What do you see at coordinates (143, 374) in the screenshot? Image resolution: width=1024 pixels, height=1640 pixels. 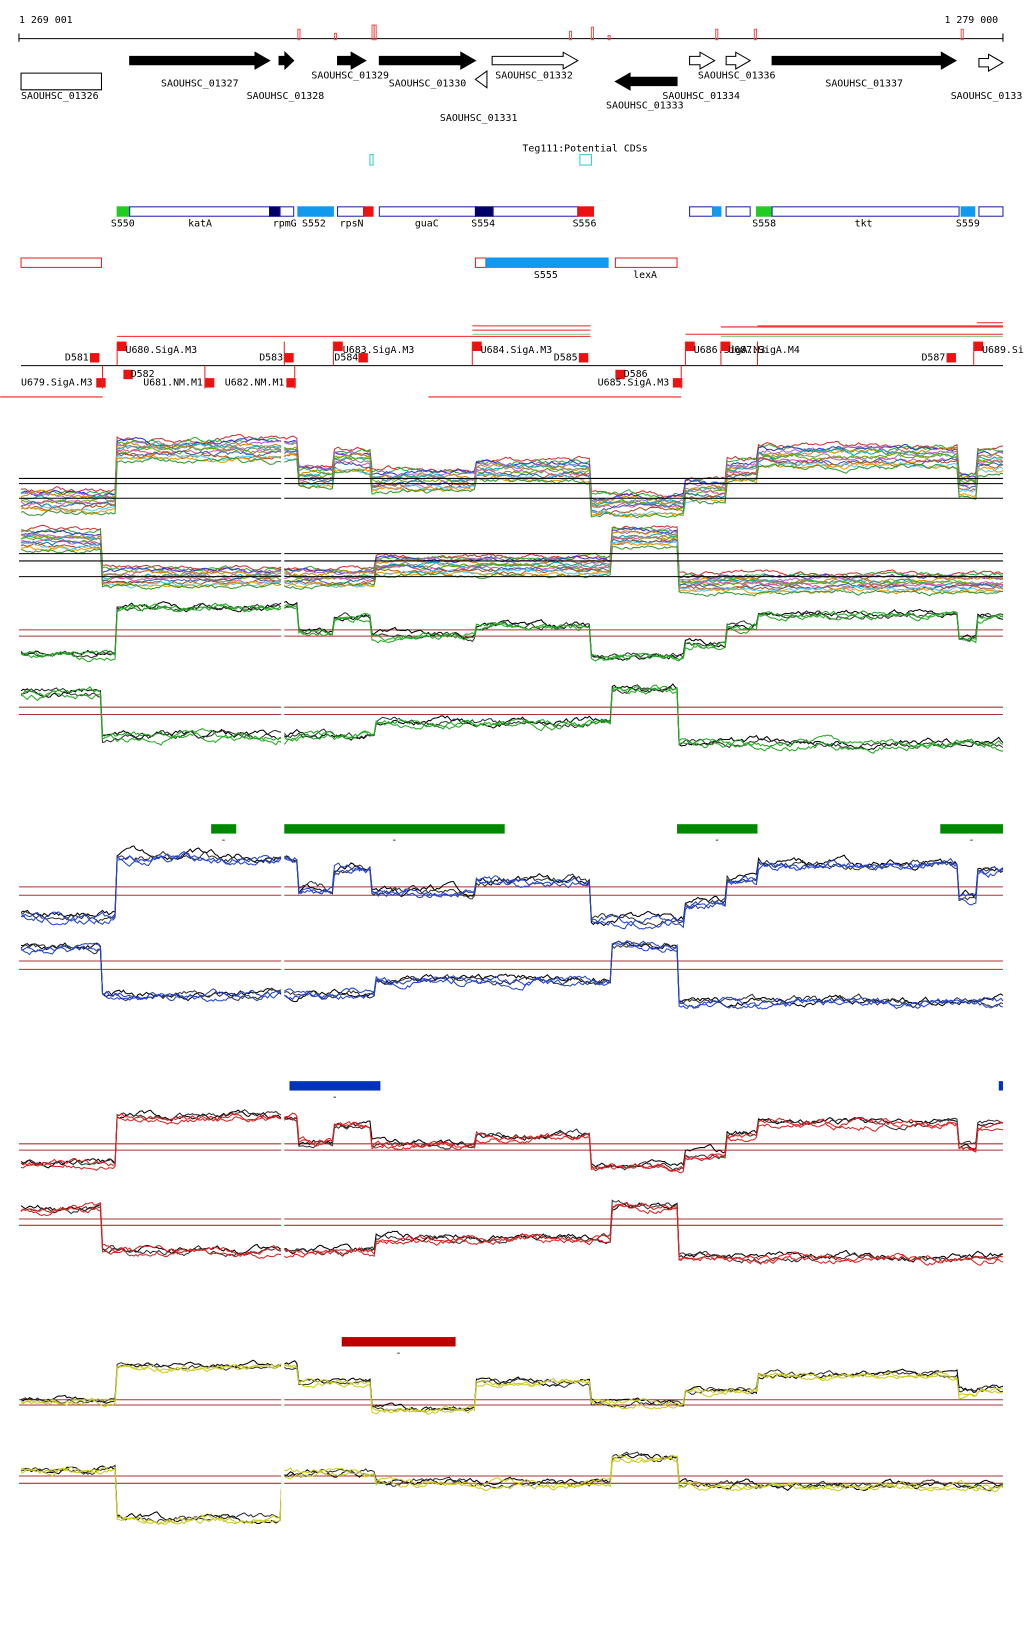 I see `tss-label: D582` at bounding box center [143, 374].